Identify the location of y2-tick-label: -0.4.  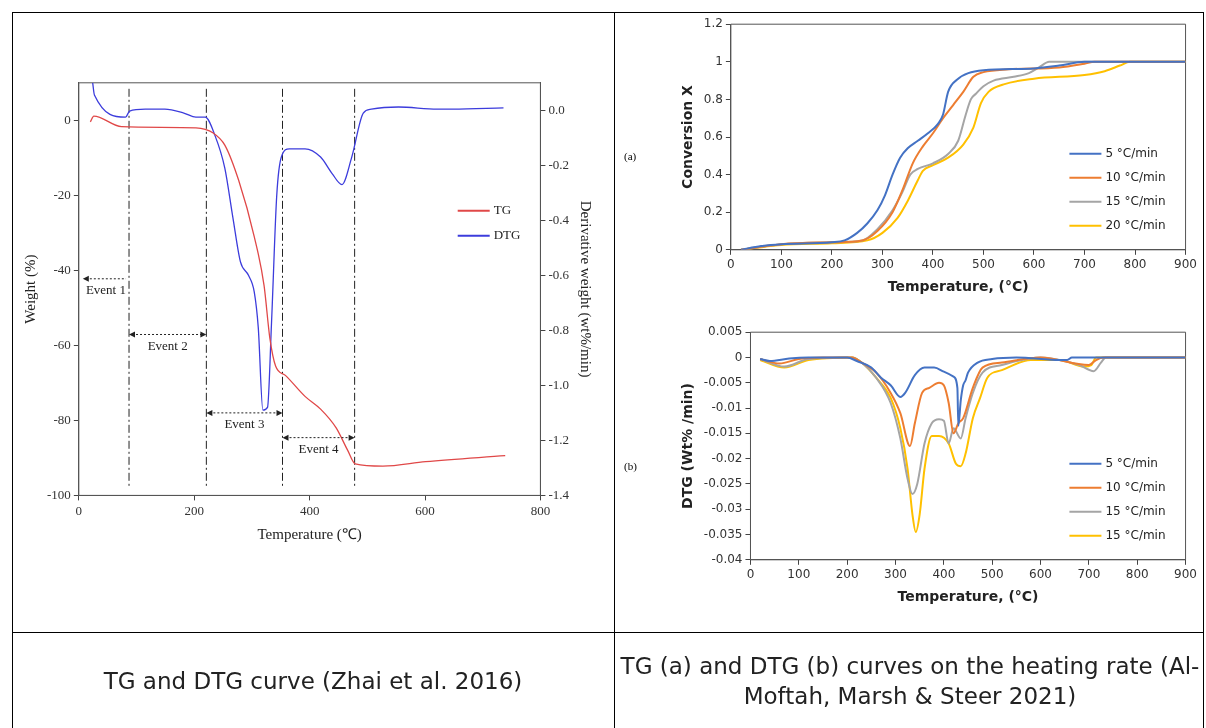
(559, 219).